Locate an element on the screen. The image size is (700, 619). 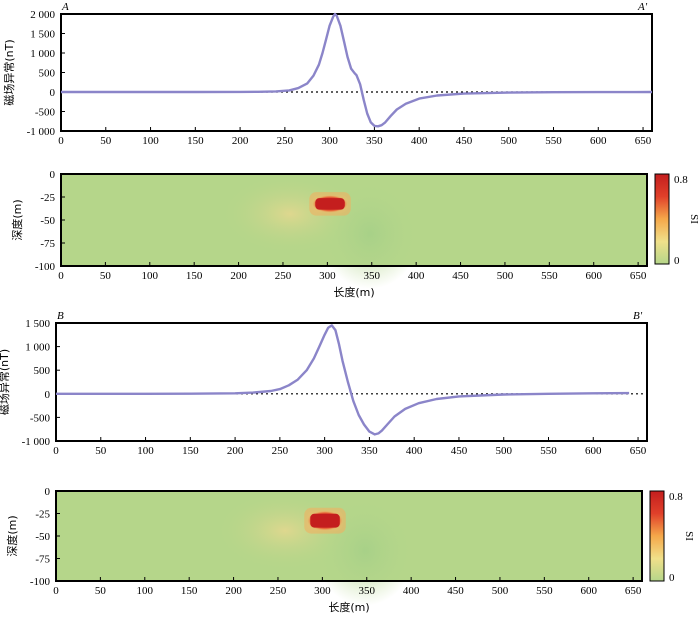
section-start-label: B is located at coordinates (60, 316).